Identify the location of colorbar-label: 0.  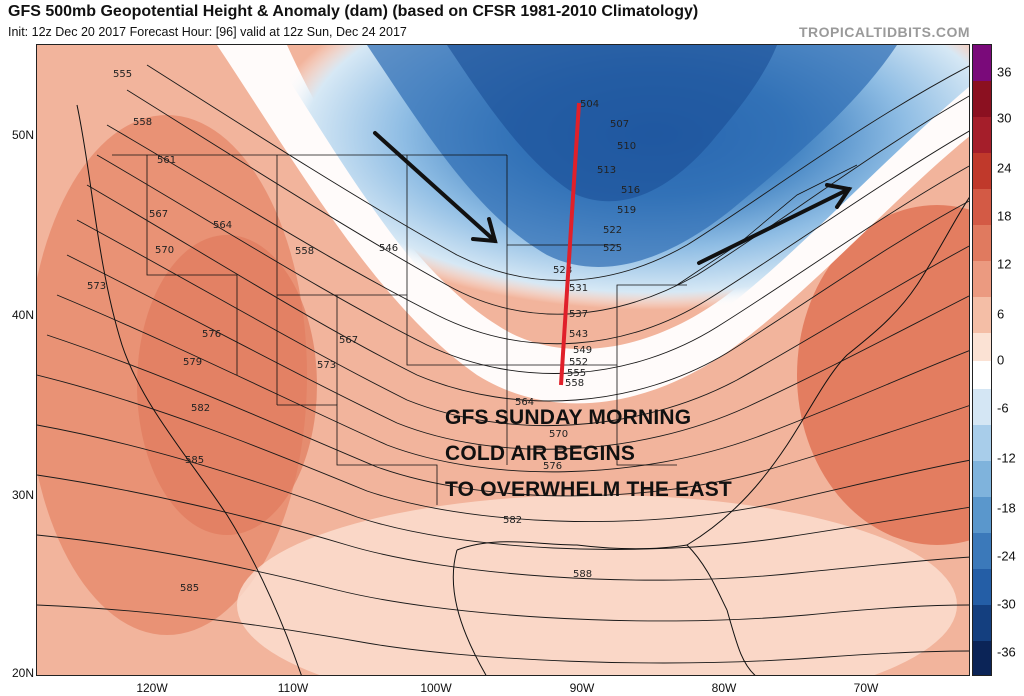
(1001, 360).